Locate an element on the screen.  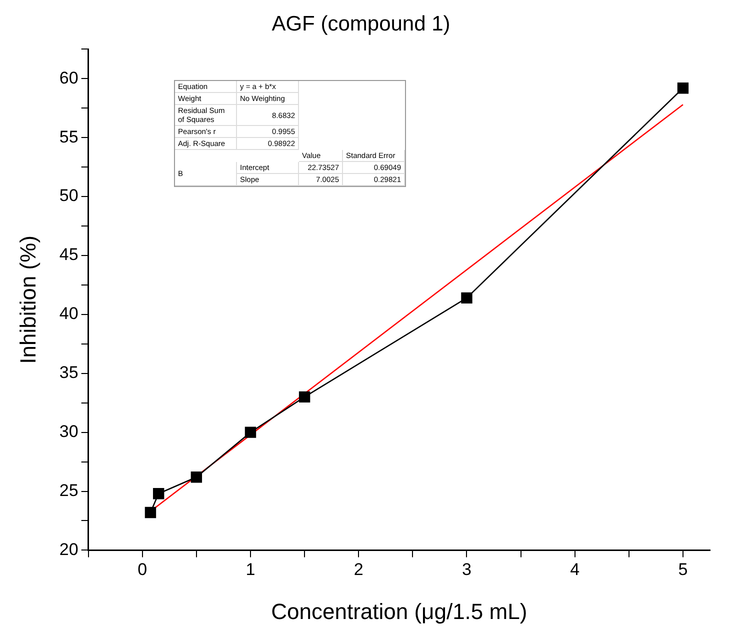
x-tick-label: 2 is located at coordinates (359, 570).